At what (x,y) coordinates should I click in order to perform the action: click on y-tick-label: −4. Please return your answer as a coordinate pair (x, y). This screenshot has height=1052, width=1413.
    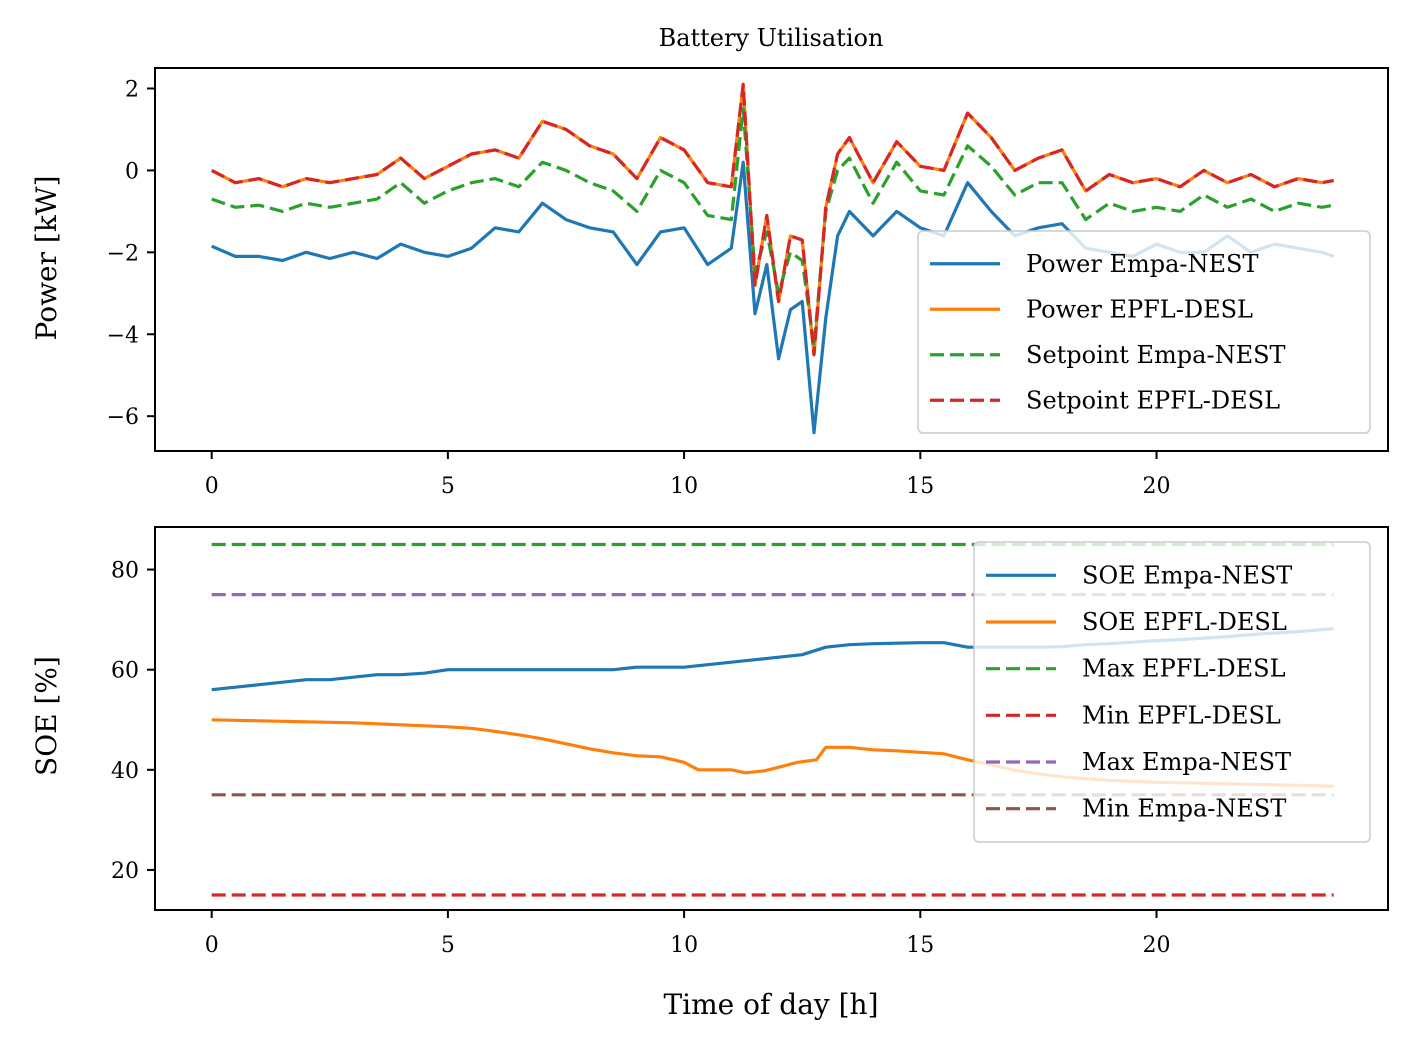
    Looking at the image, I should click on (123, 335).